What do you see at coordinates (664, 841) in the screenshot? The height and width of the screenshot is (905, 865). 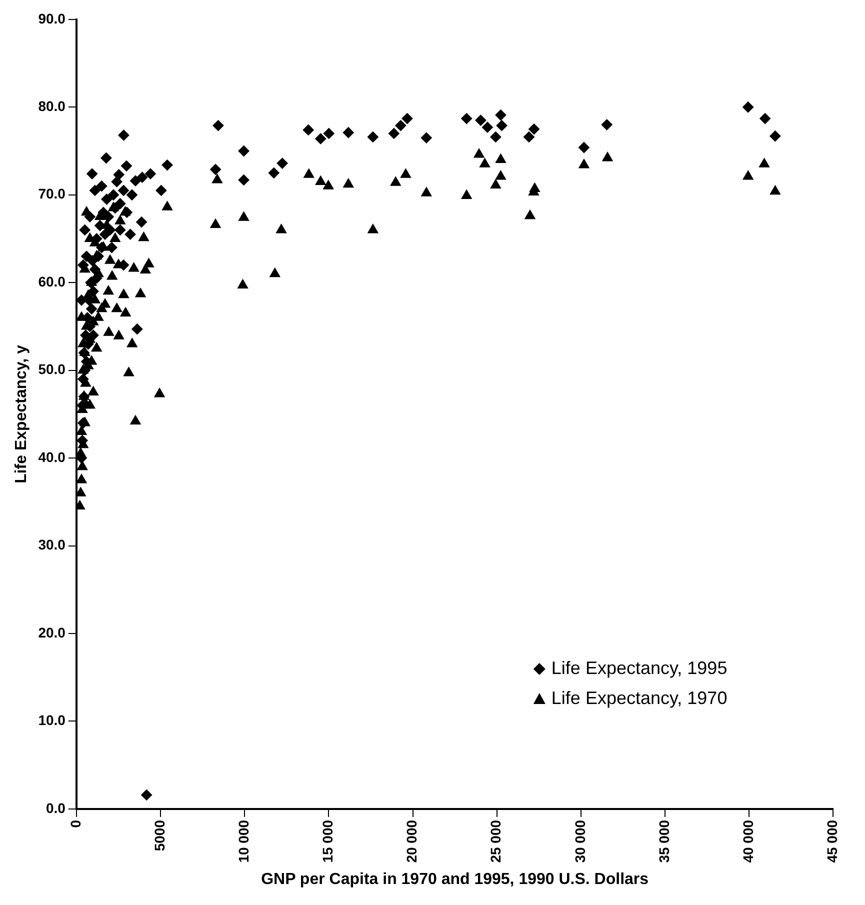 I see `x-tick-label: 35 000` at bounding box center [664, 841].